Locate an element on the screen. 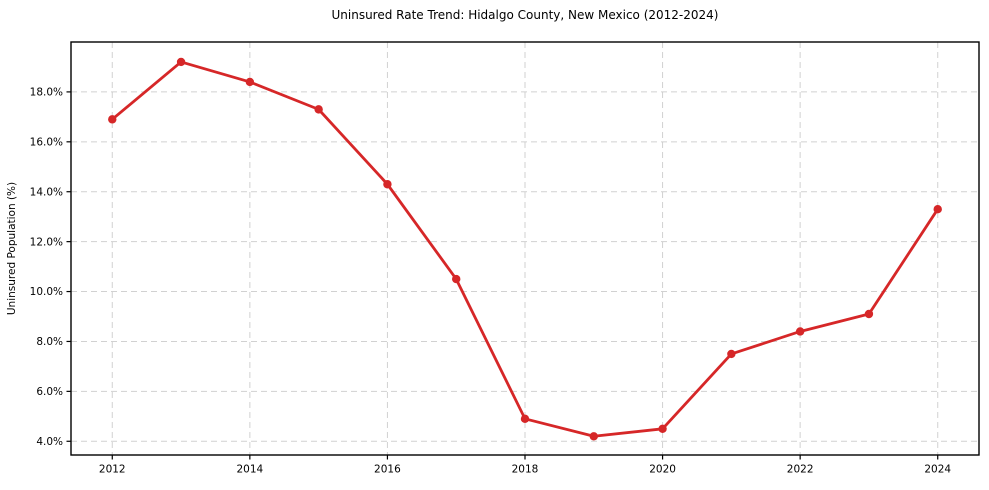  y-tick-label: 14.0% is located at coordinates (46, 192).